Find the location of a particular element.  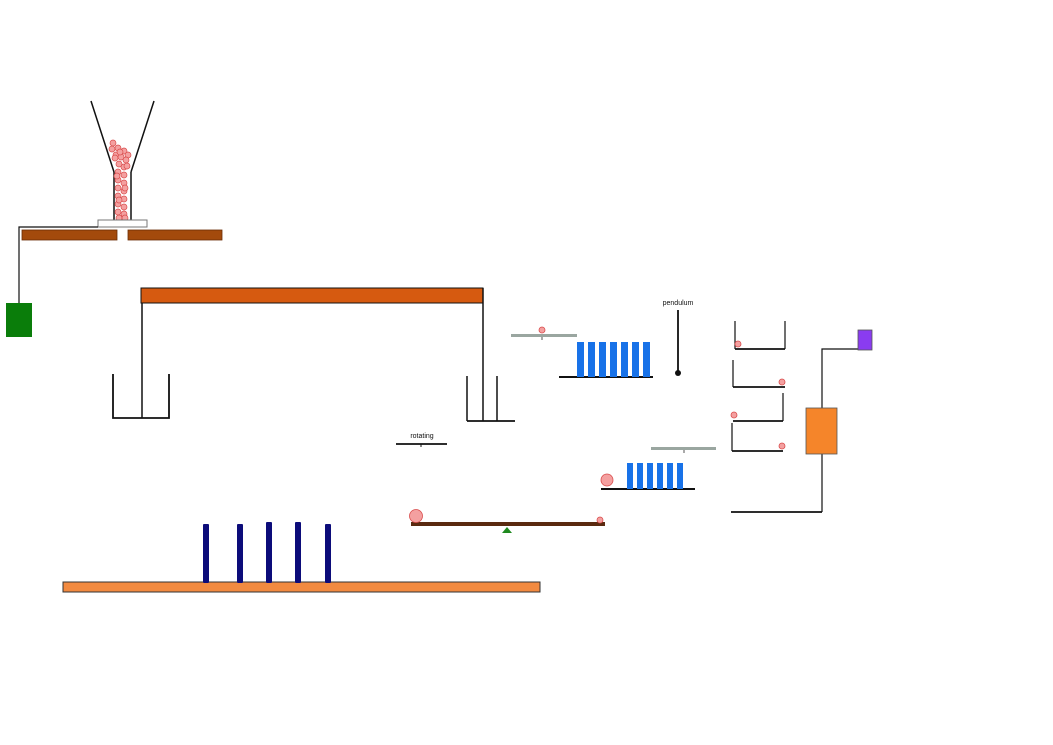

funnel-right-wall is located at coordinates (142, 136).